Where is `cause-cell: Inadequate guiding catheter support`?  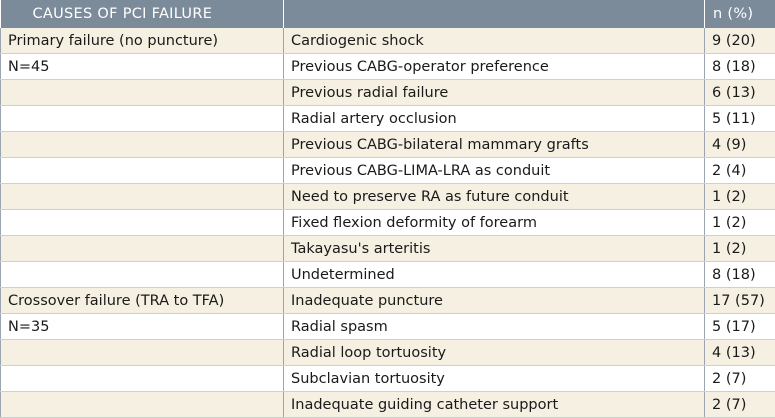 cause-cell: Inadequate guiding catheter support is located at coordinates (494, 405).